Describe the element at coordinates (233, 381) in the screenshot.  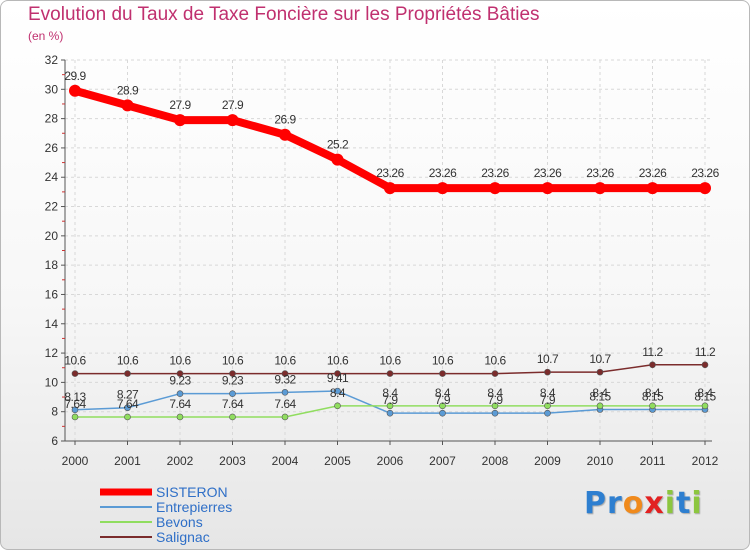
I see `data-label: 9.23` at that location.